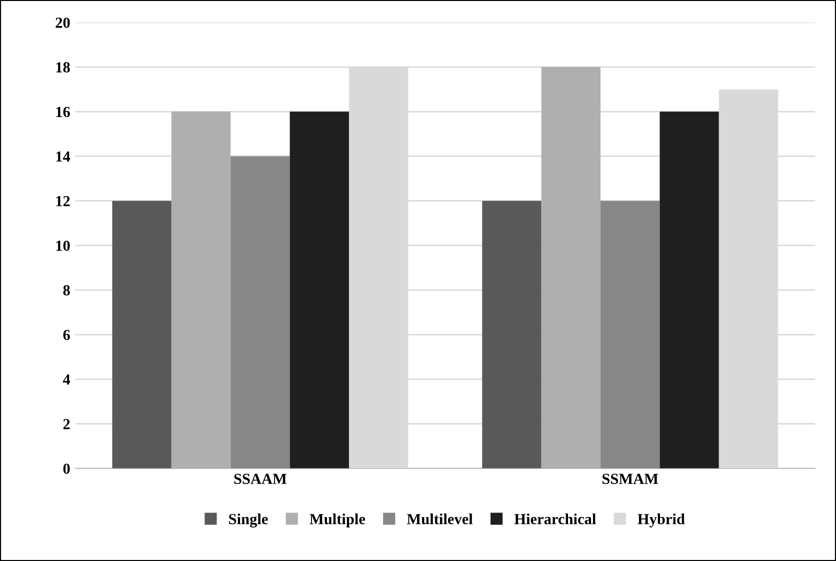  What do you see at coordinates (338, 521) in the screenshot?
I see `legend-label: Multiple` at bounding box center [338, 521].